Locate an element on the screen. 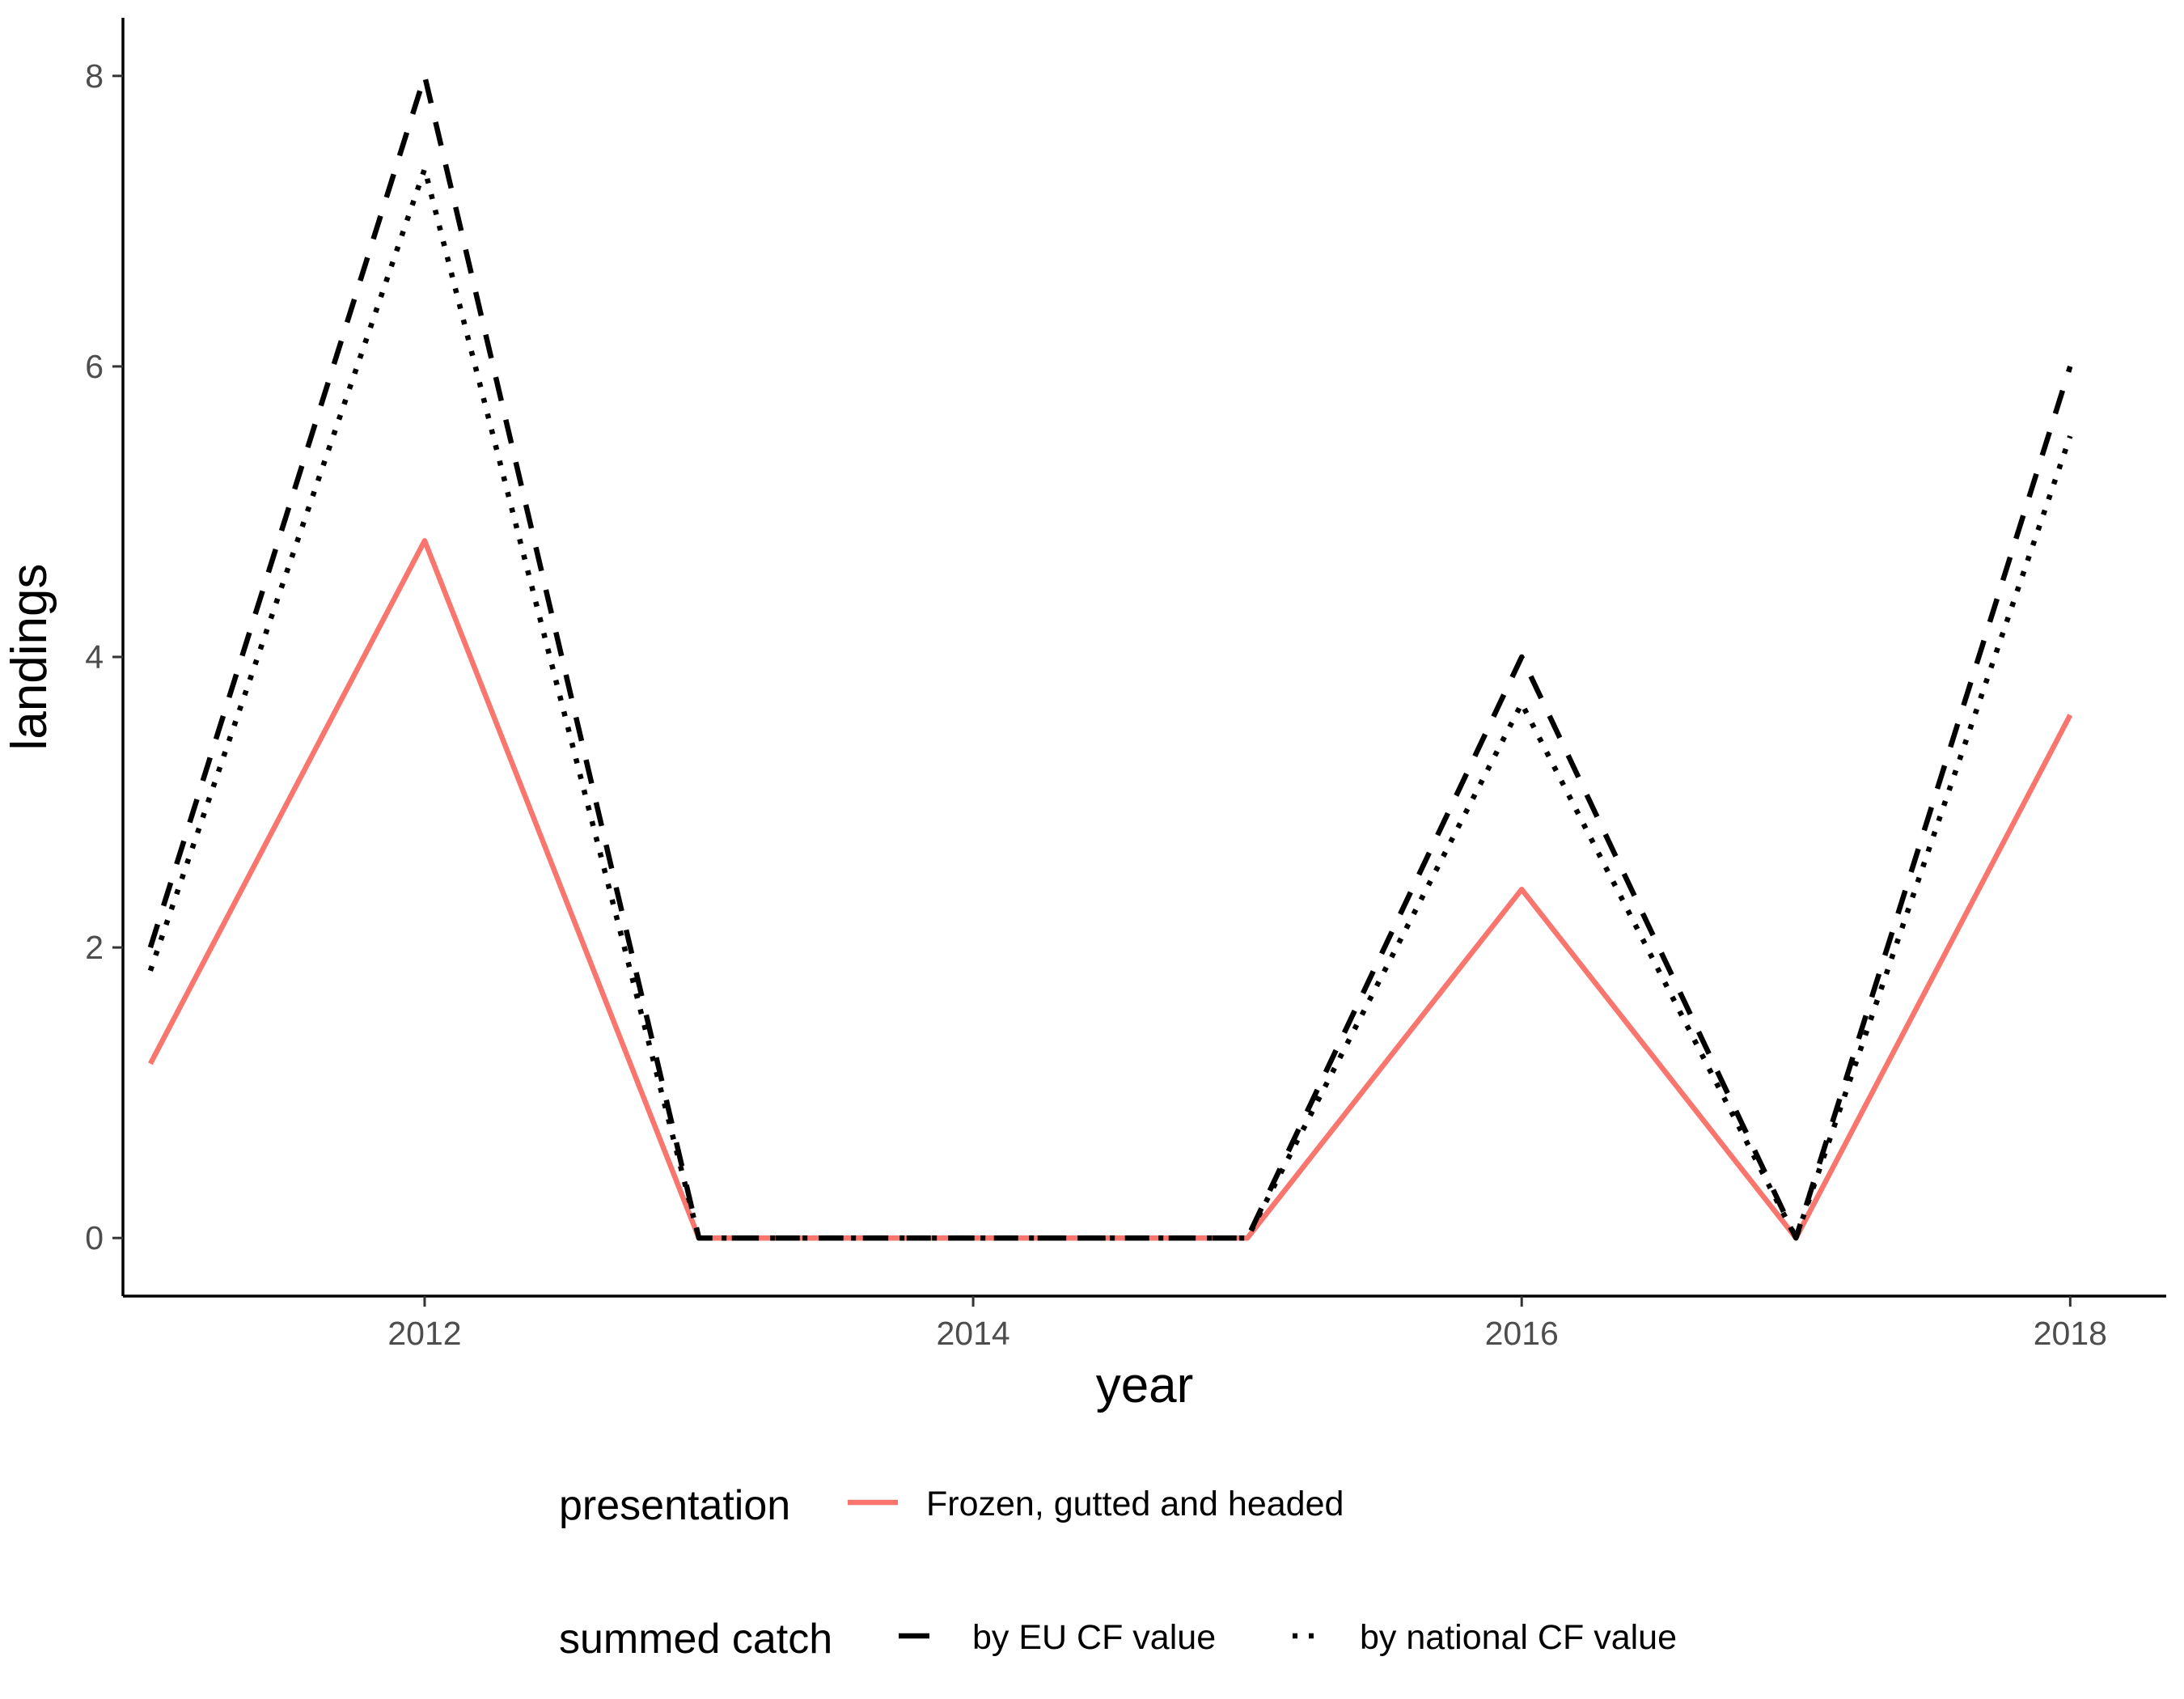 This screenshot has height=1699, width=2184. y-tick-label: 4 is located at coordinates (94, 657).